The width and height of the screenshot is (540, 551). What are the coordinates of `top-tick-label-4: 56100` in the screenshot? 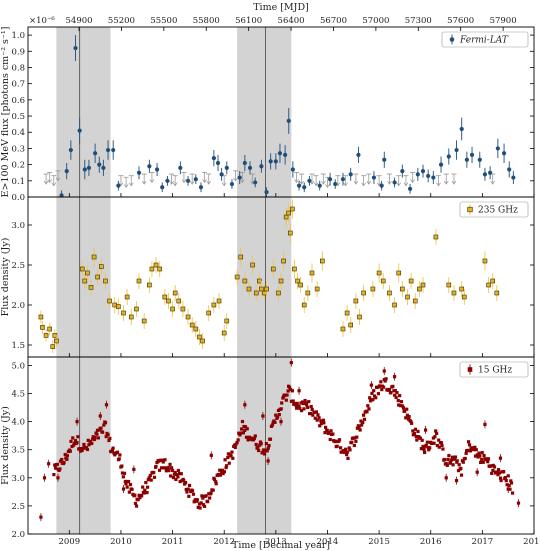 It's located at (248, 21).